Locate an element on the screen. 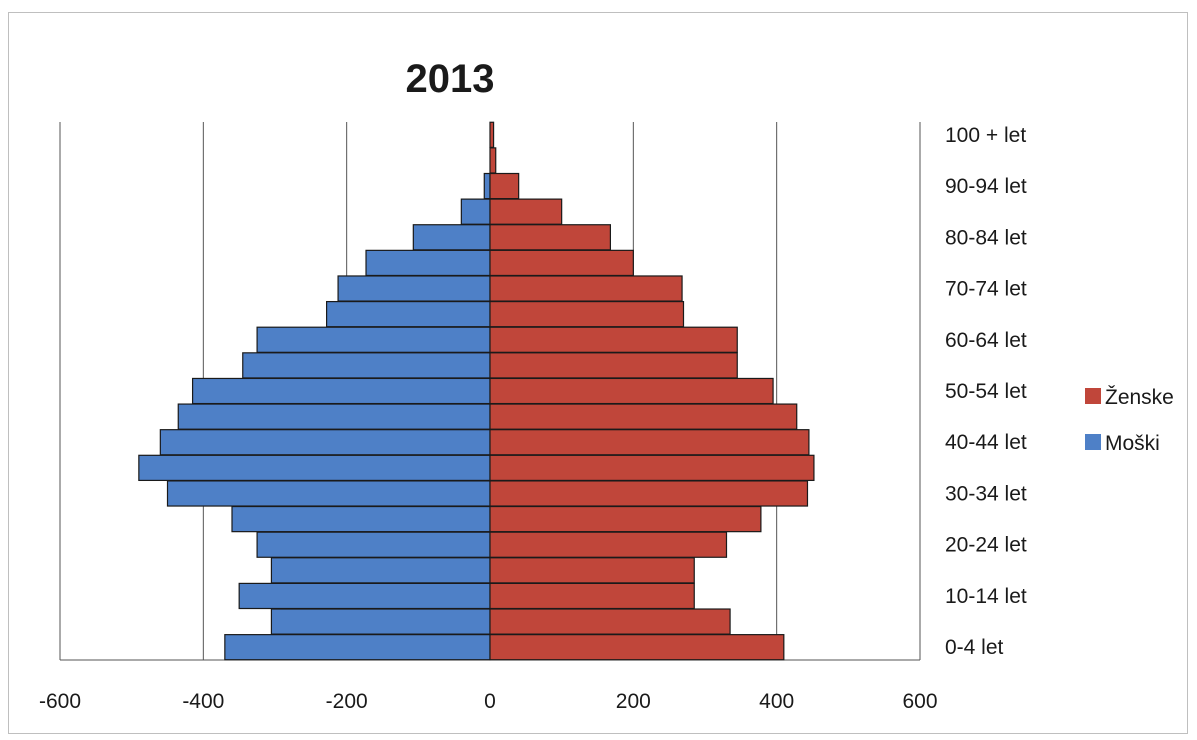  bar-moski-0: Moški 0-4 let: 370 is located at coordinates (357, 647).